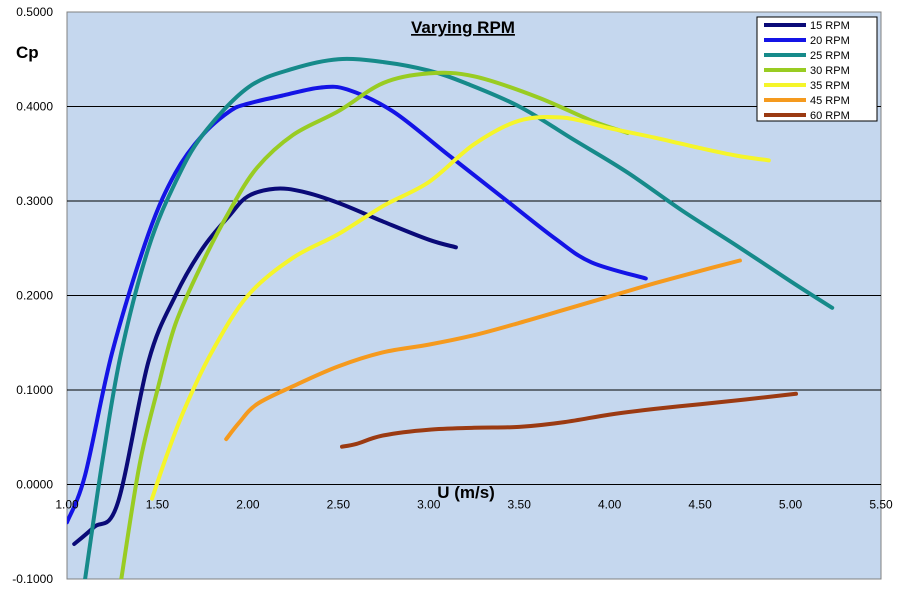 The image size is (903, 597). Describe the element at coordinates (830, 71) in the screenshot. I see `legend-label: 30 RPM` at that location.